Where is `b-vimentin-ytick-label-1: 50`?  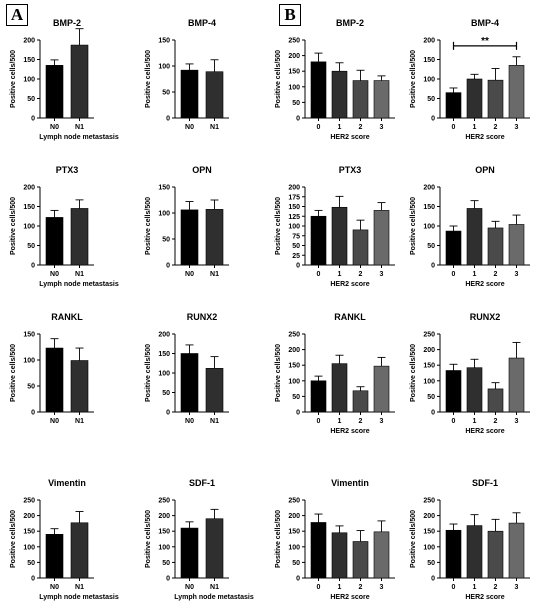
b-vimentin-ytick-label-1: 50 is located at coordinates (296, 563).